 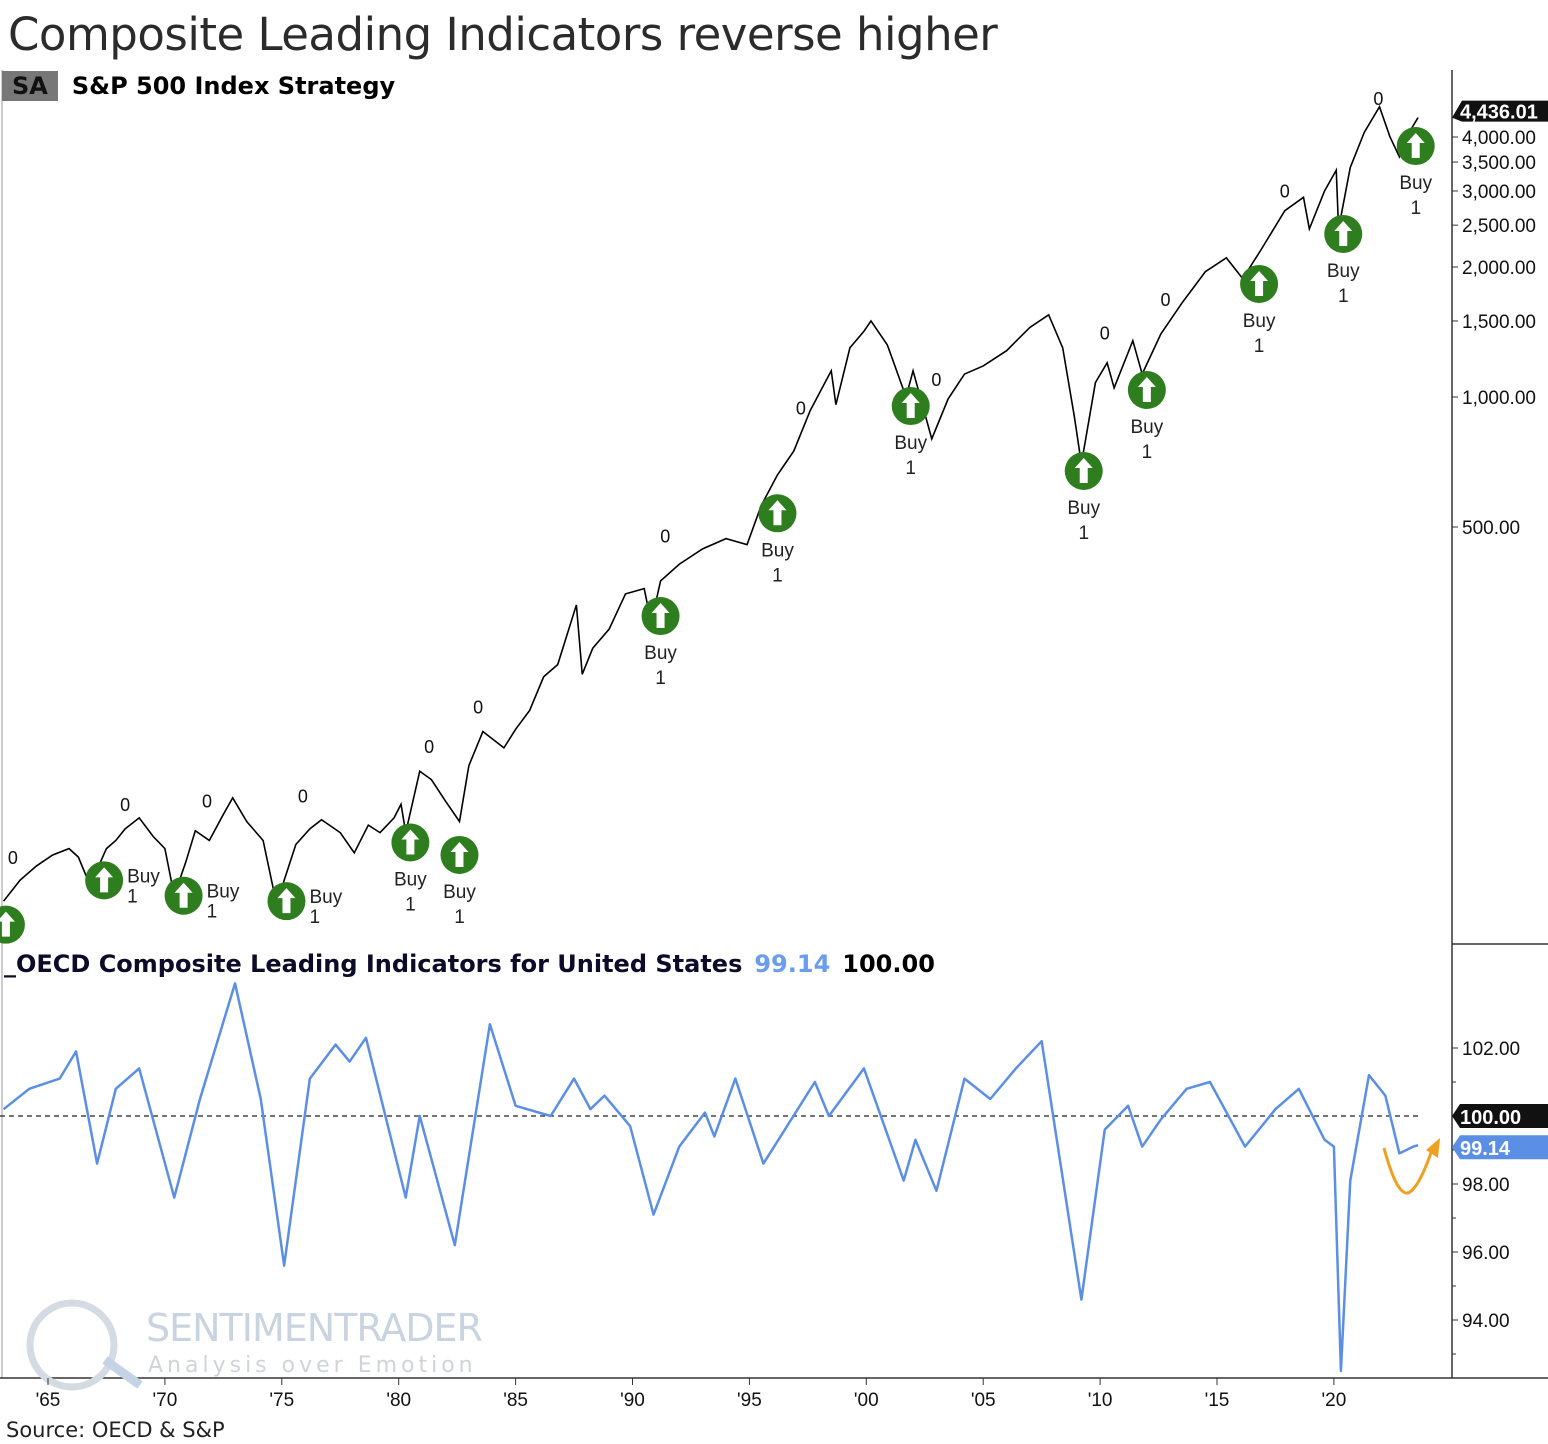 What do you see at coordinates (30, 86) in the screenshot?
I see `legend-tag: SA` at bounding box center [30, 86].